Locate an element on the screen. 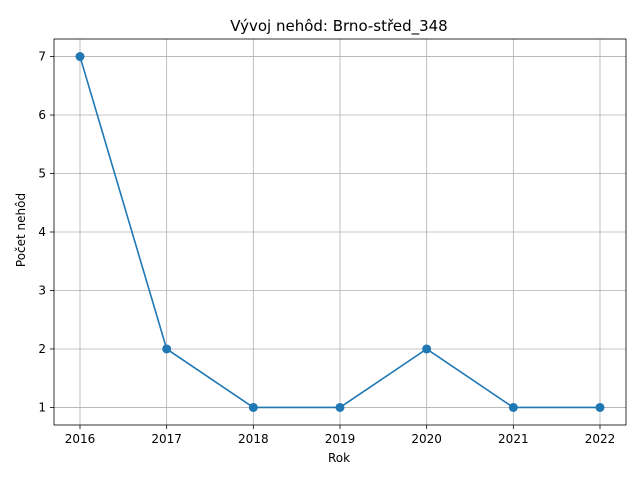 The image size is (640, 480). y-tick-label: 4 is located at coordinates (42, 232).